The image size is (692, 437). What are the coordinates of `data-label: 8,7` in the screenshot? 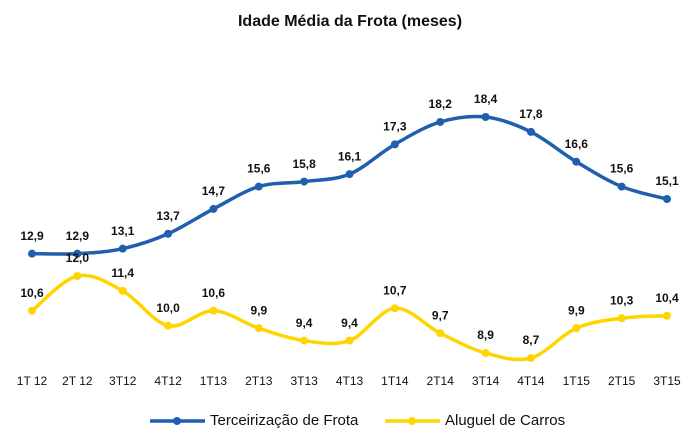 It's located at (531, 340).